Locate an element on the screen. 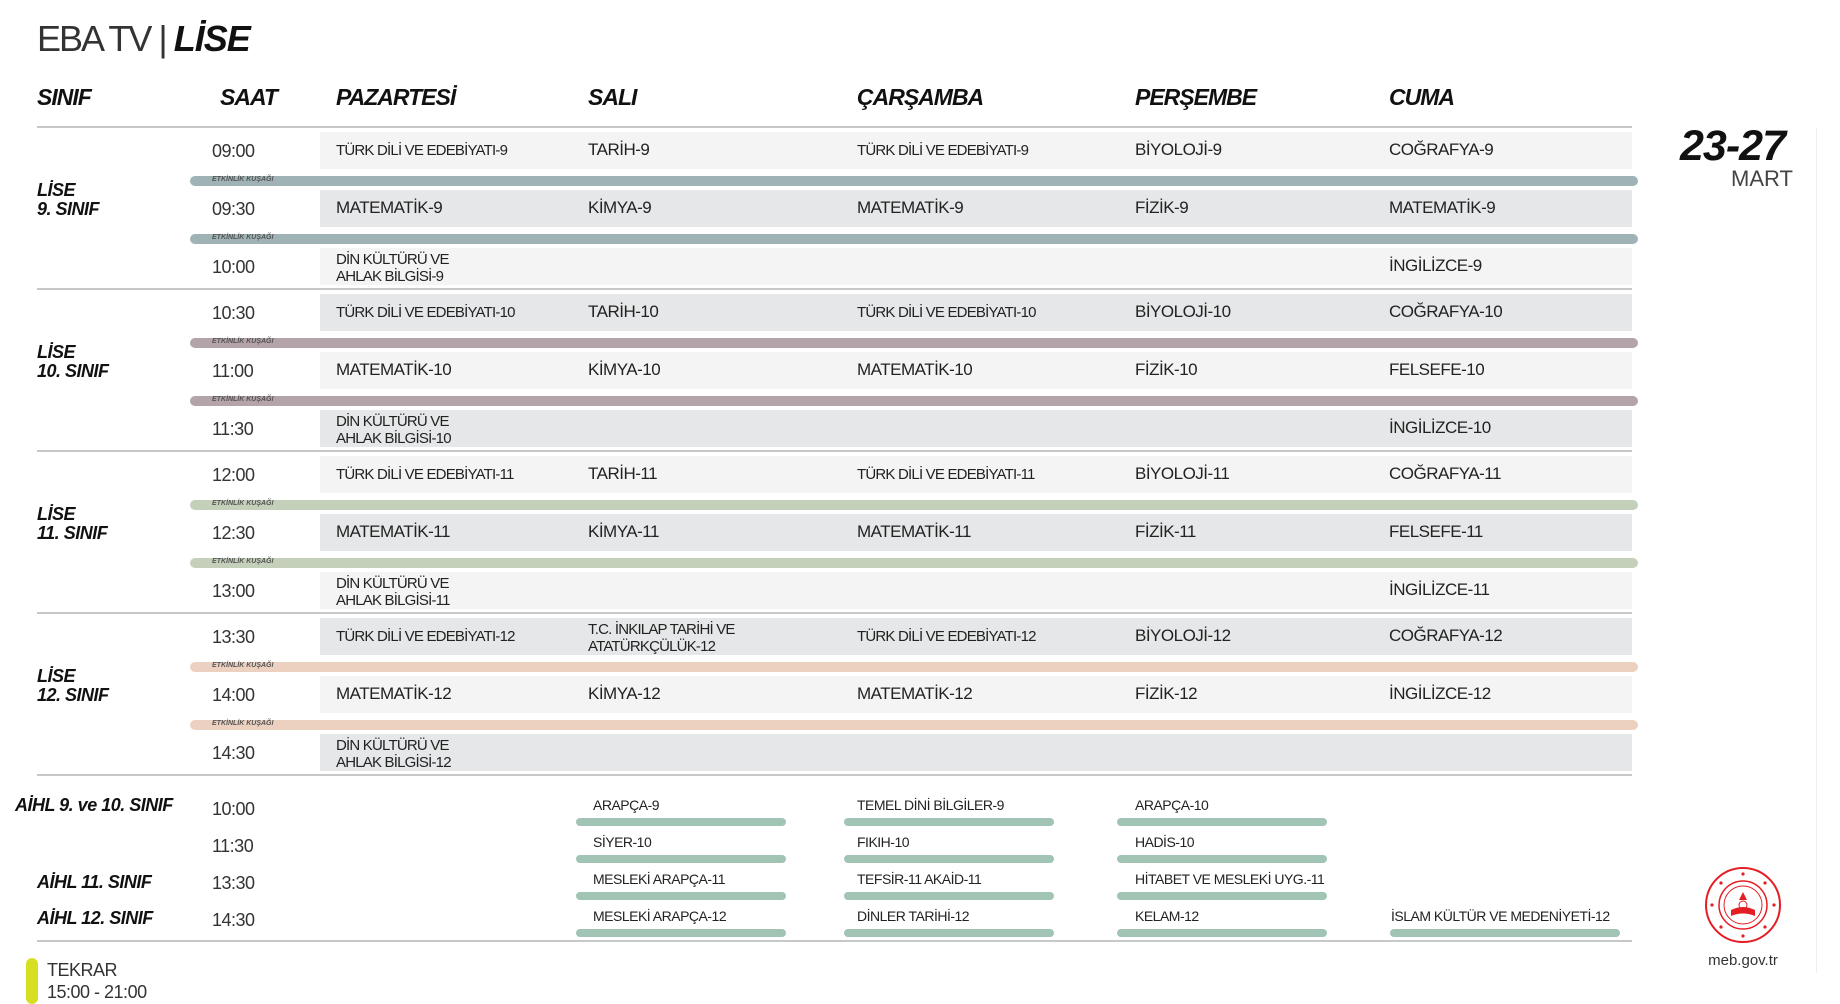 This screenshot has height=1004, width=1840. aihl-subject: HADİS-10 is located at coordinates (1165, 842).